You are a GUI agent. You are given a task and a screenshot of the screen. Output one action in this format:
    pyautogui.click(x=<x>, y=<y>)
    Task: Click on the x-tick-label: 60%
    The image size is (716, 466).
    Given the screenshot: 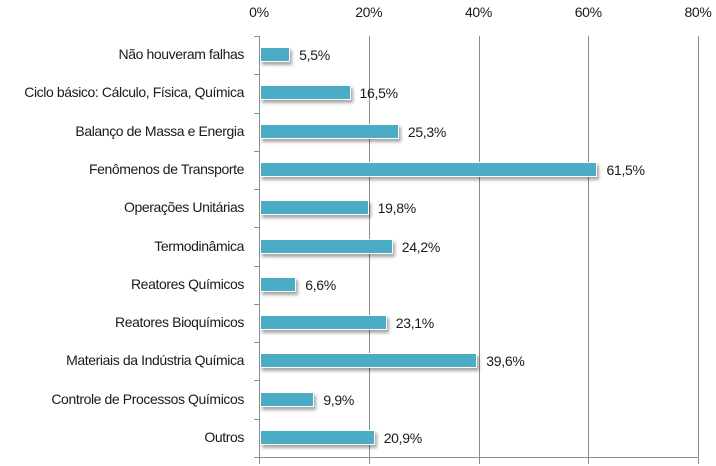 What is the action you would take?
    pyautogui.click(x=588, y=12)
    